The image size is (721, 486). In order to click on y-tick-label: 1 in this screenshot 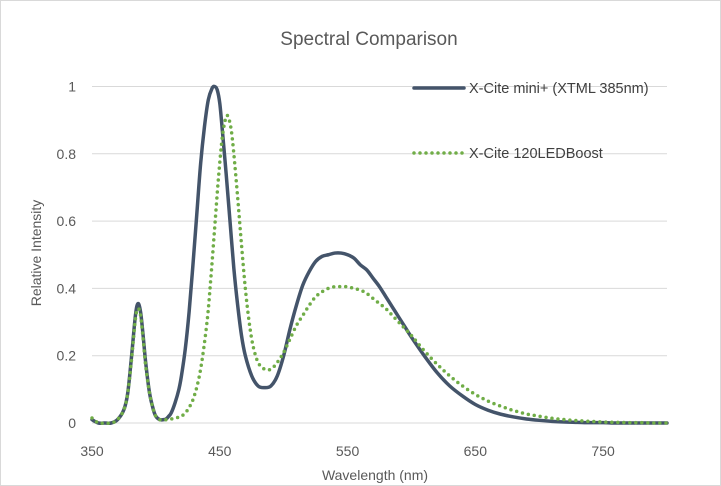, I will do `click(72, 87)`.